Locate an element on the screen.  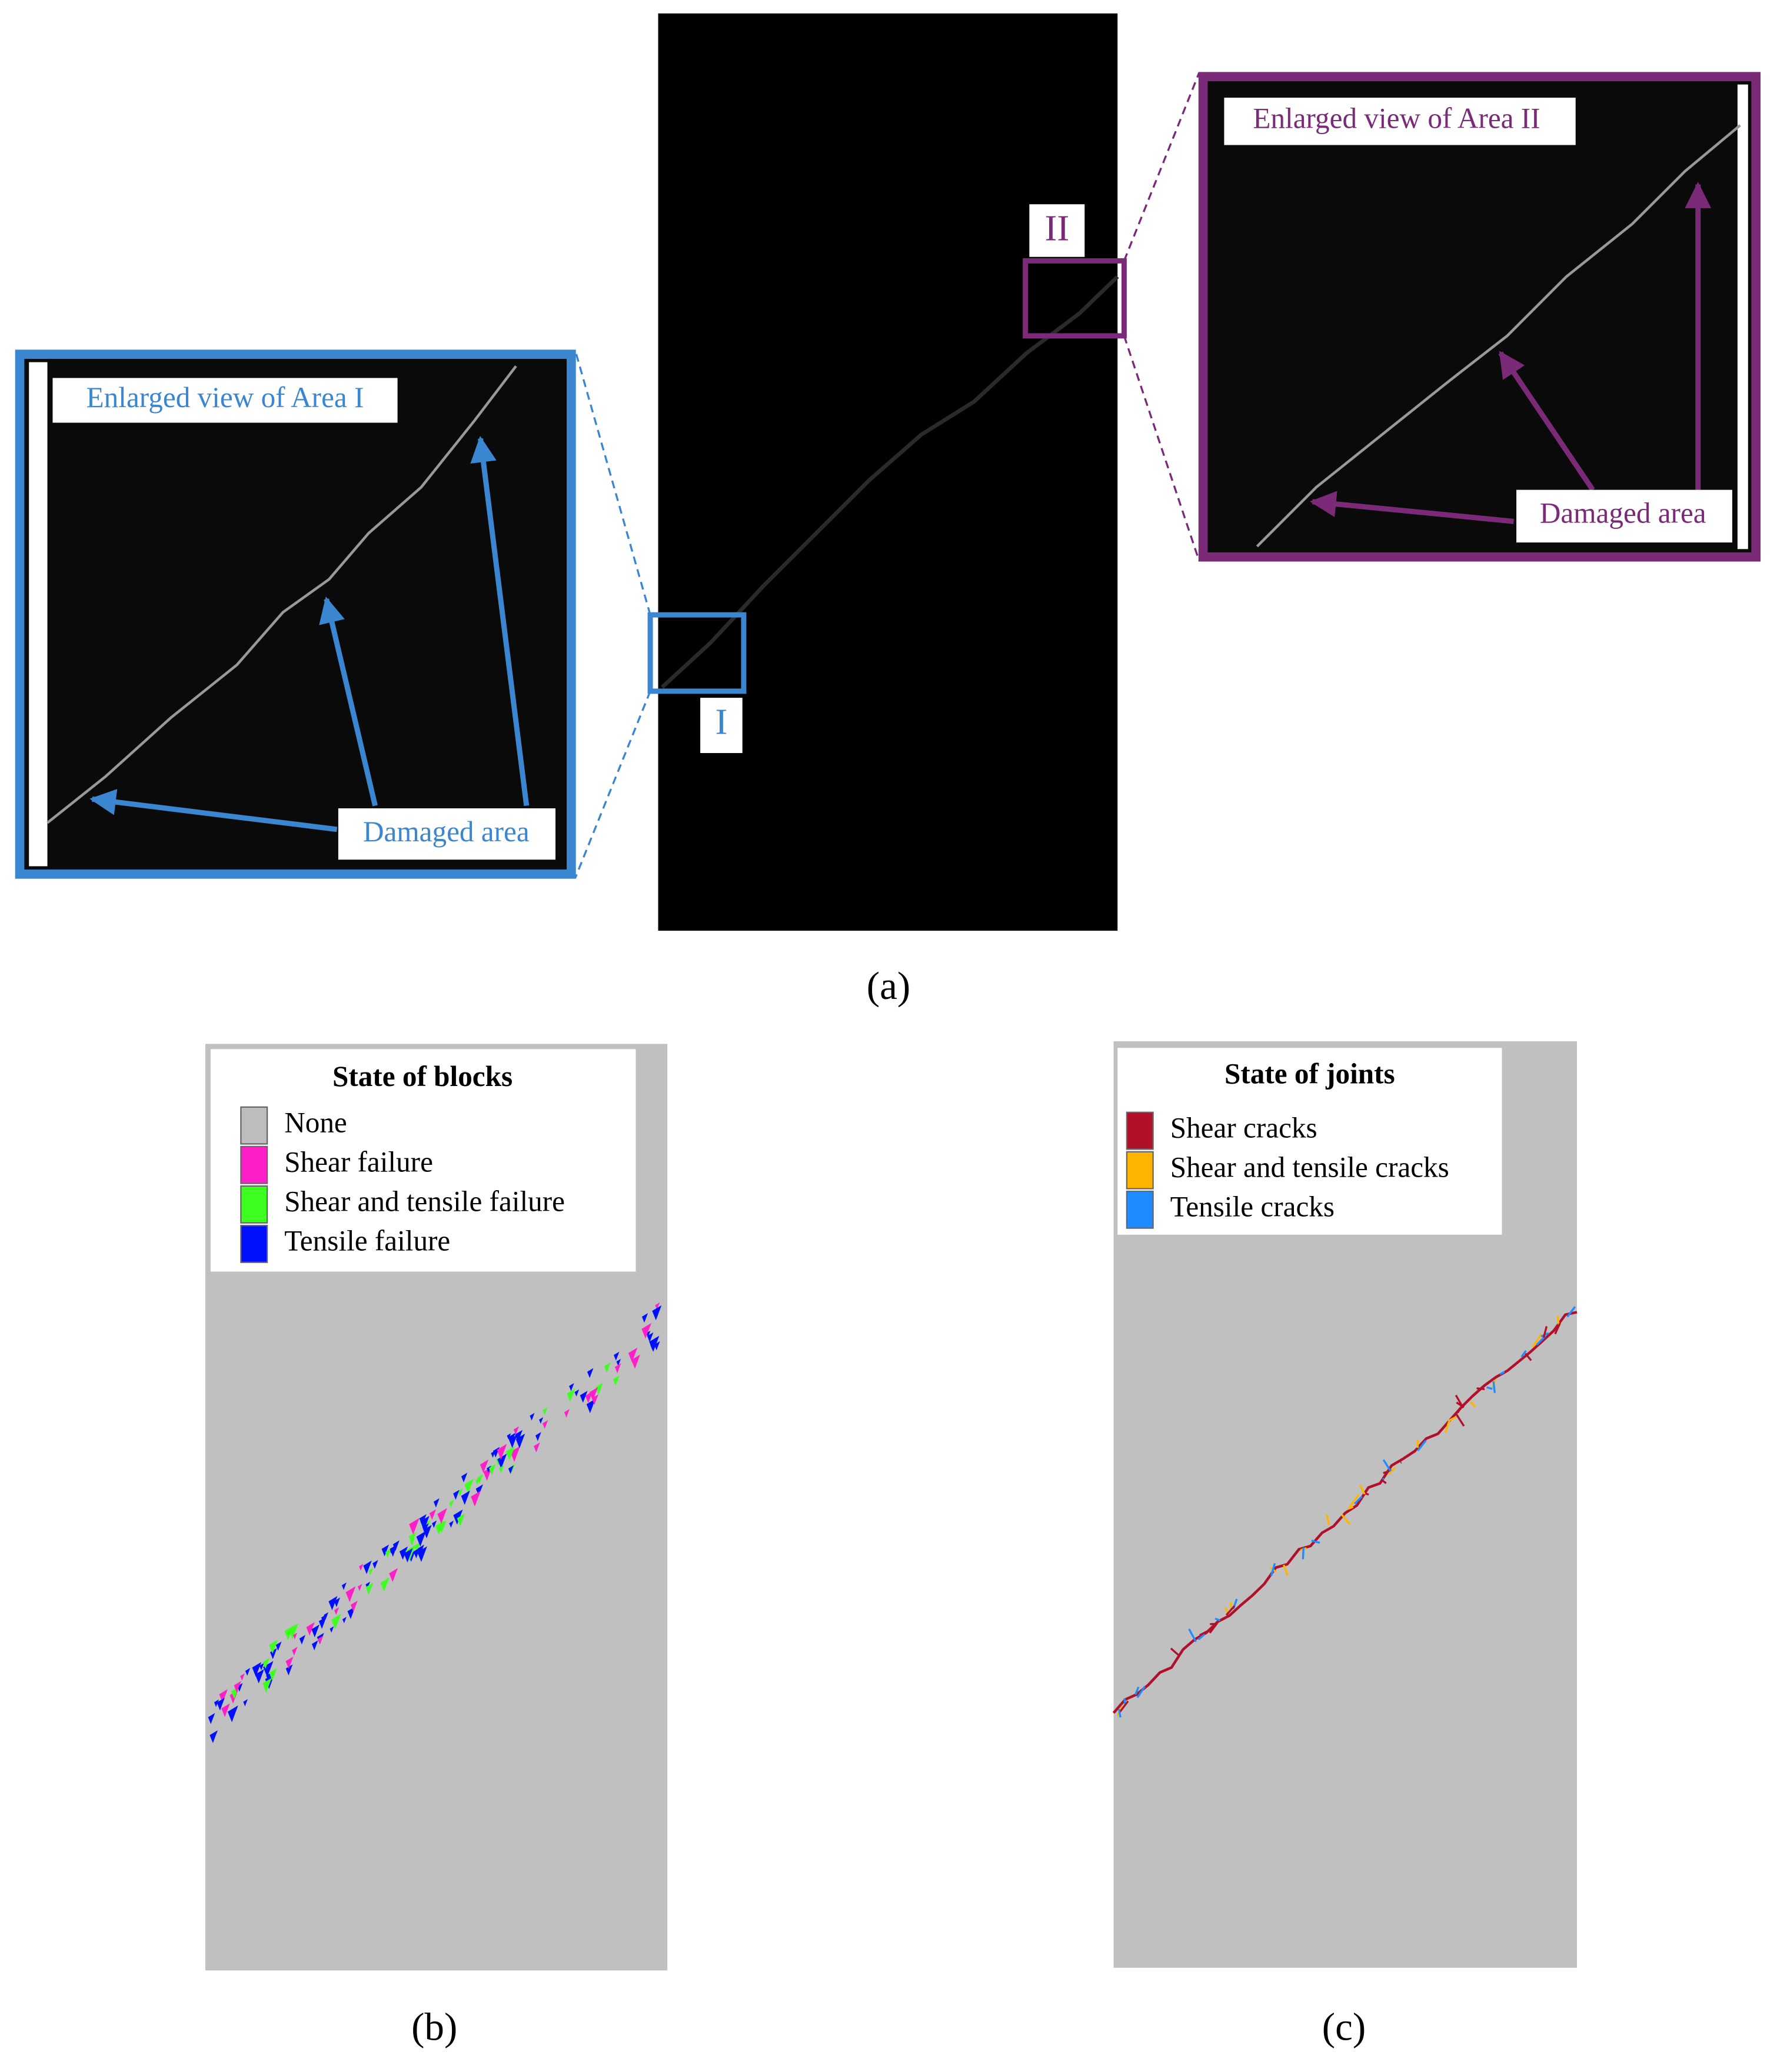
strip is located at coordinates (1742, 317).